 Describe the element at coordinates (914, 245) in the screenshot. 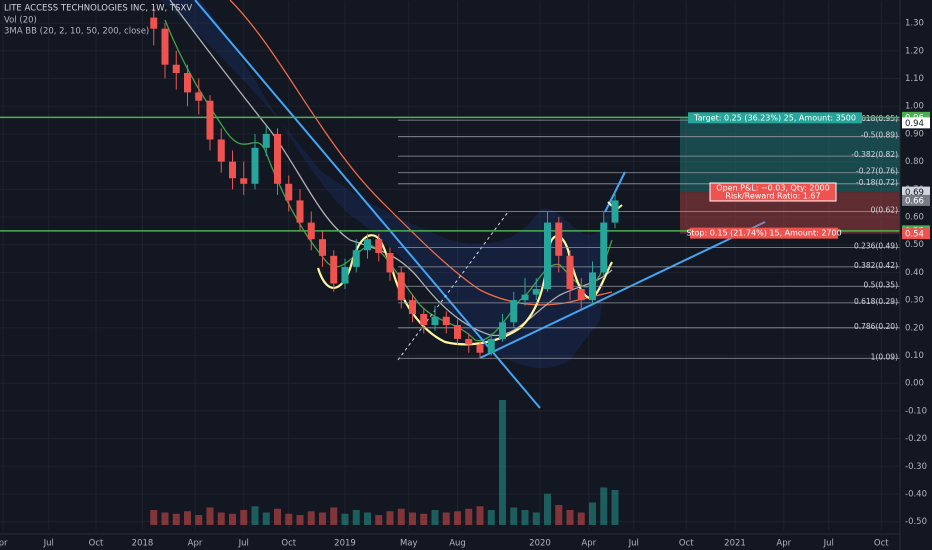

I see `y-tick-label: 0.50` at that location.